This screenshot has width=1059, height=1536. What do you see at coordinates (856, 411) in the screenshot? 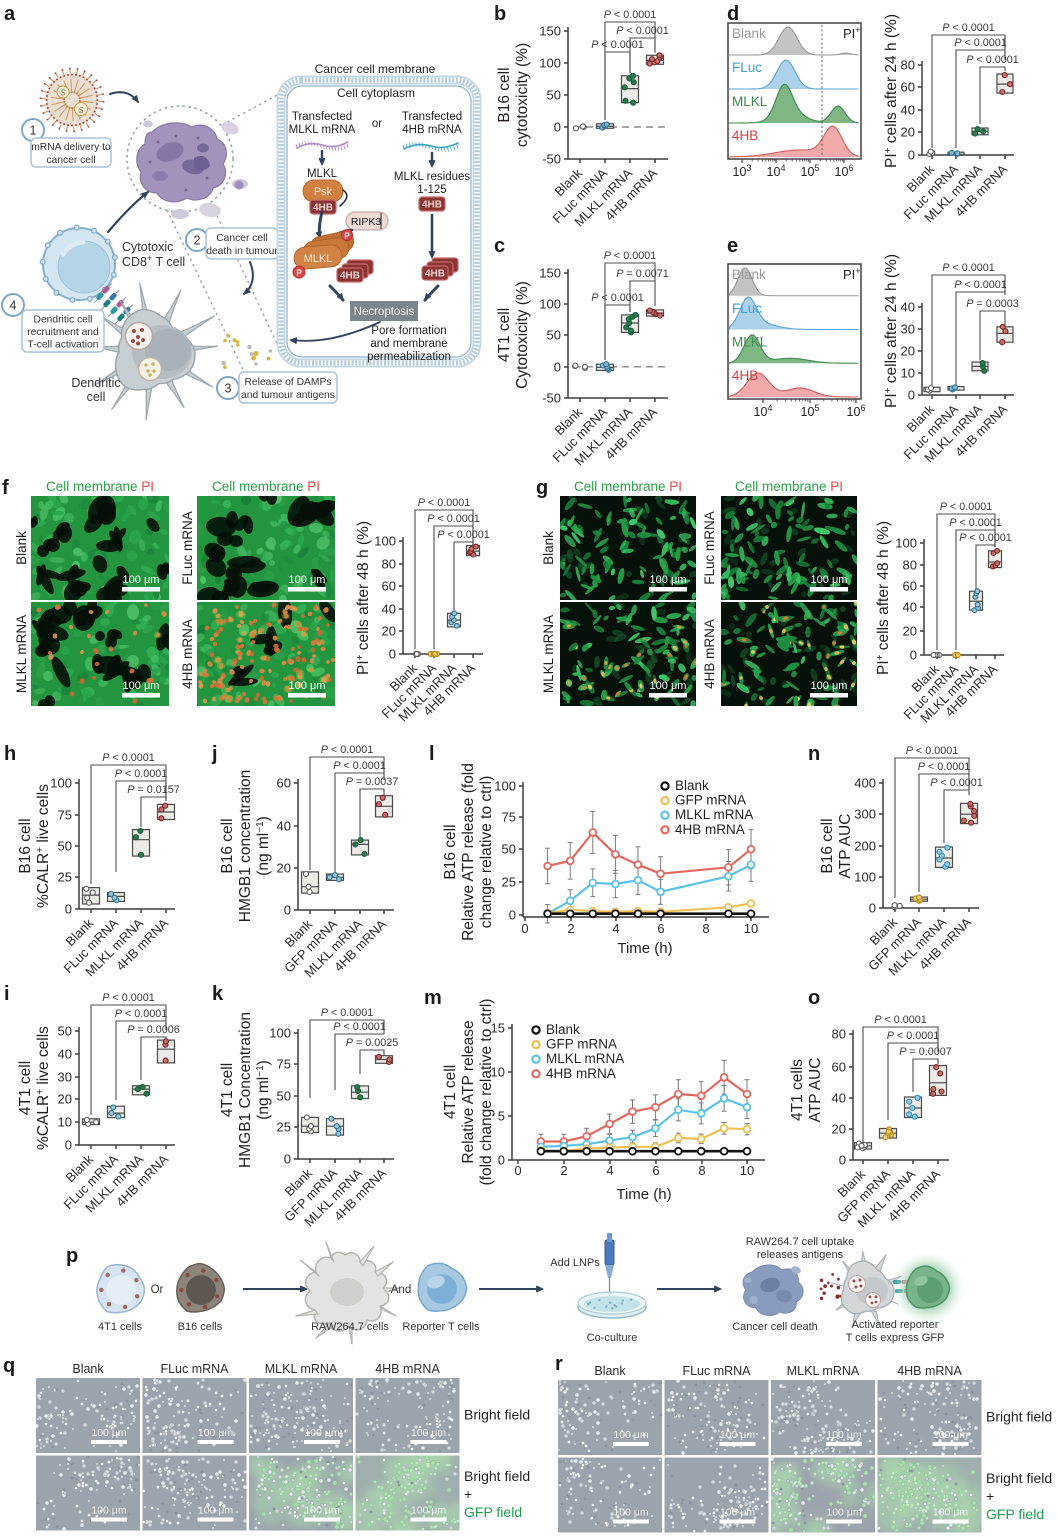
I see `svg-text: 10⁶` at bounding box center [856, 411].